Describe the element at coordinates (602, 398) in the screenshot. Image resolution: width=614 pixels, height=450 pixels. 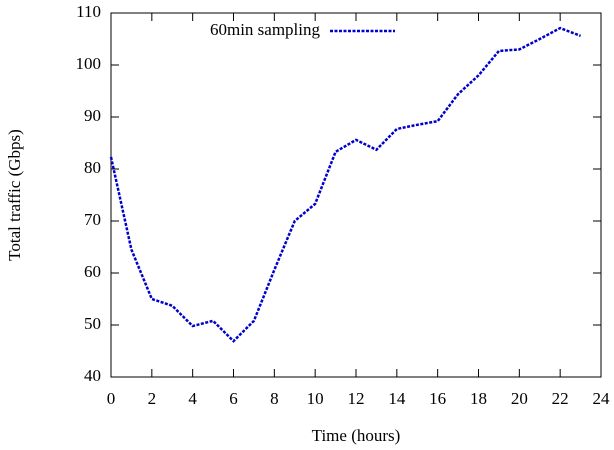
I see `x-tick-label: 24` at that location.